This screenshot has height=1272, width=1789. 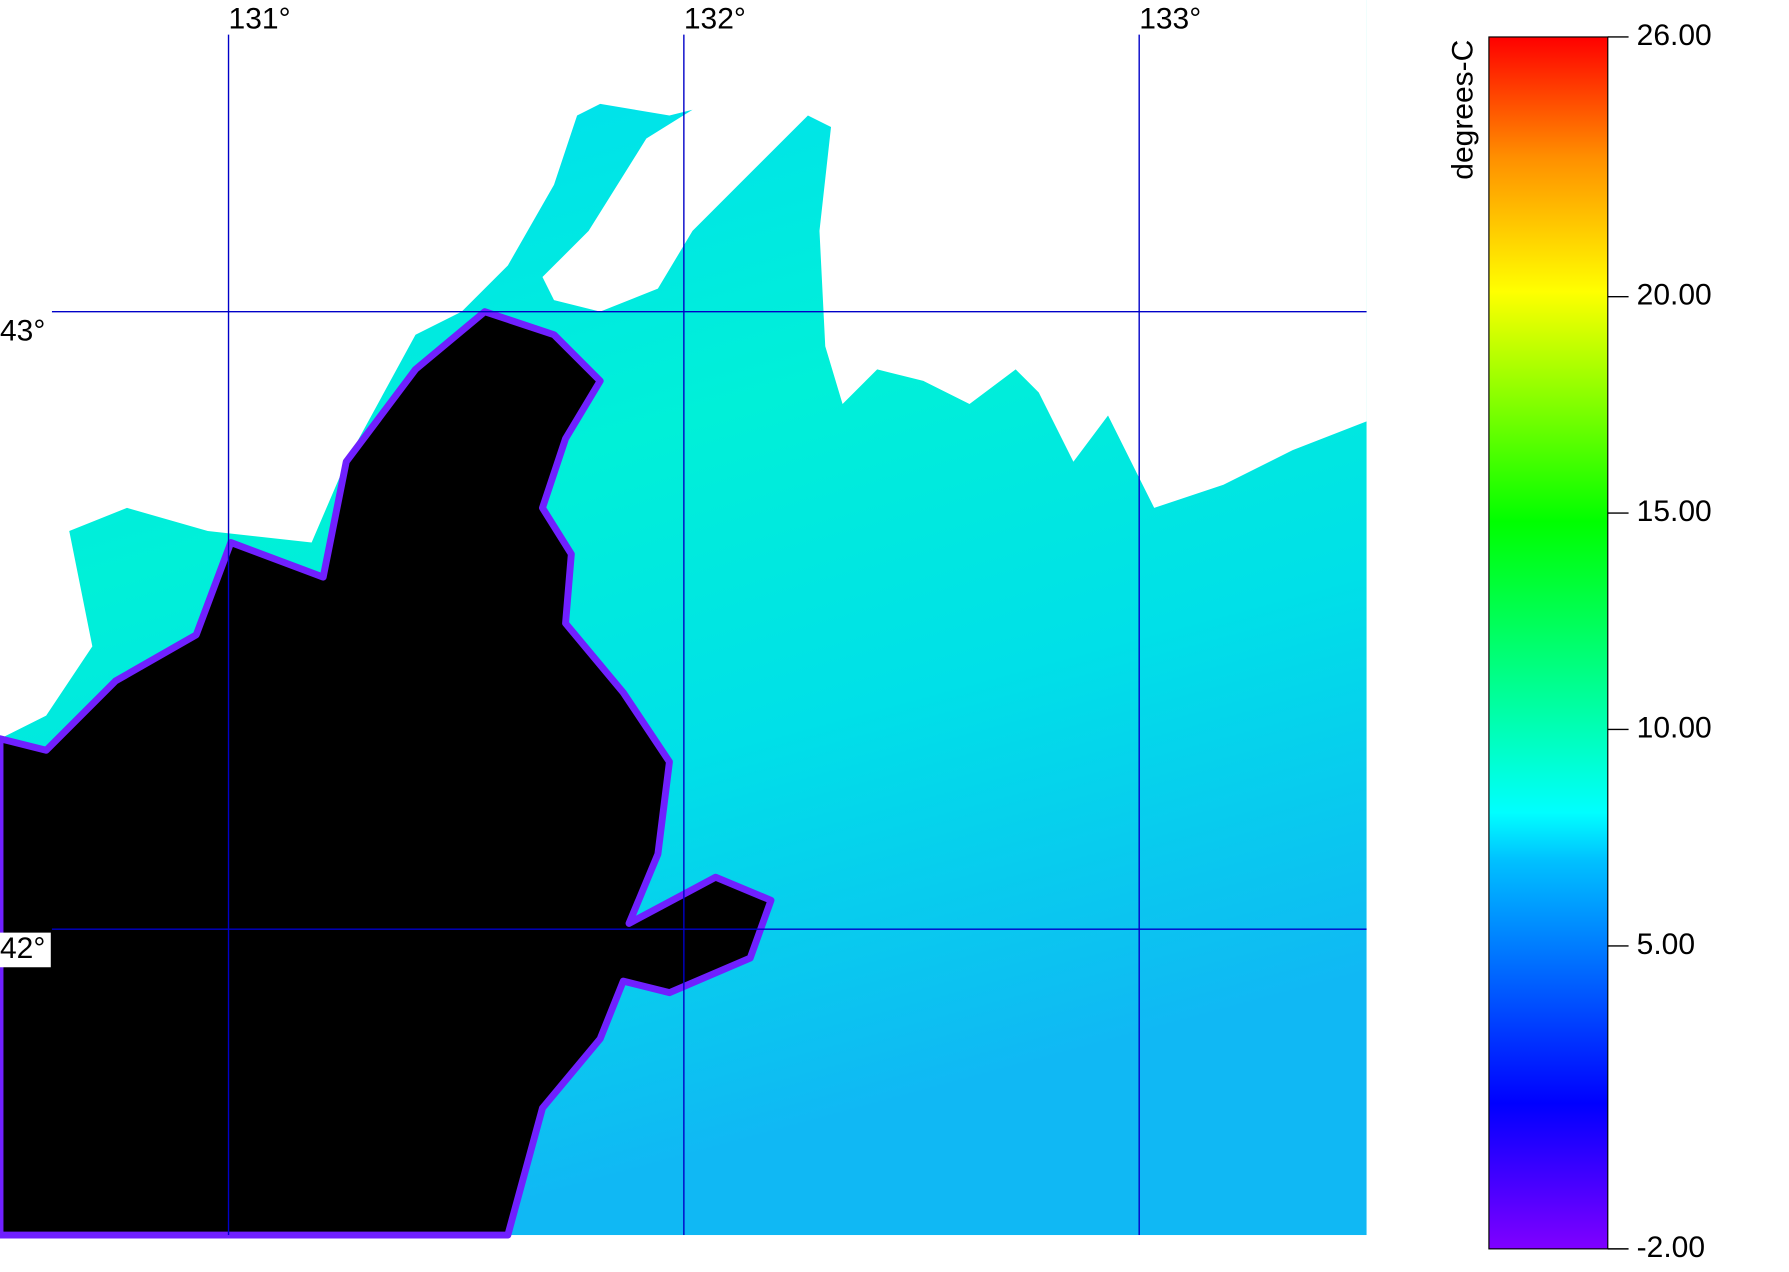 I want to click on colorbar, so click(x=1548, y=643).